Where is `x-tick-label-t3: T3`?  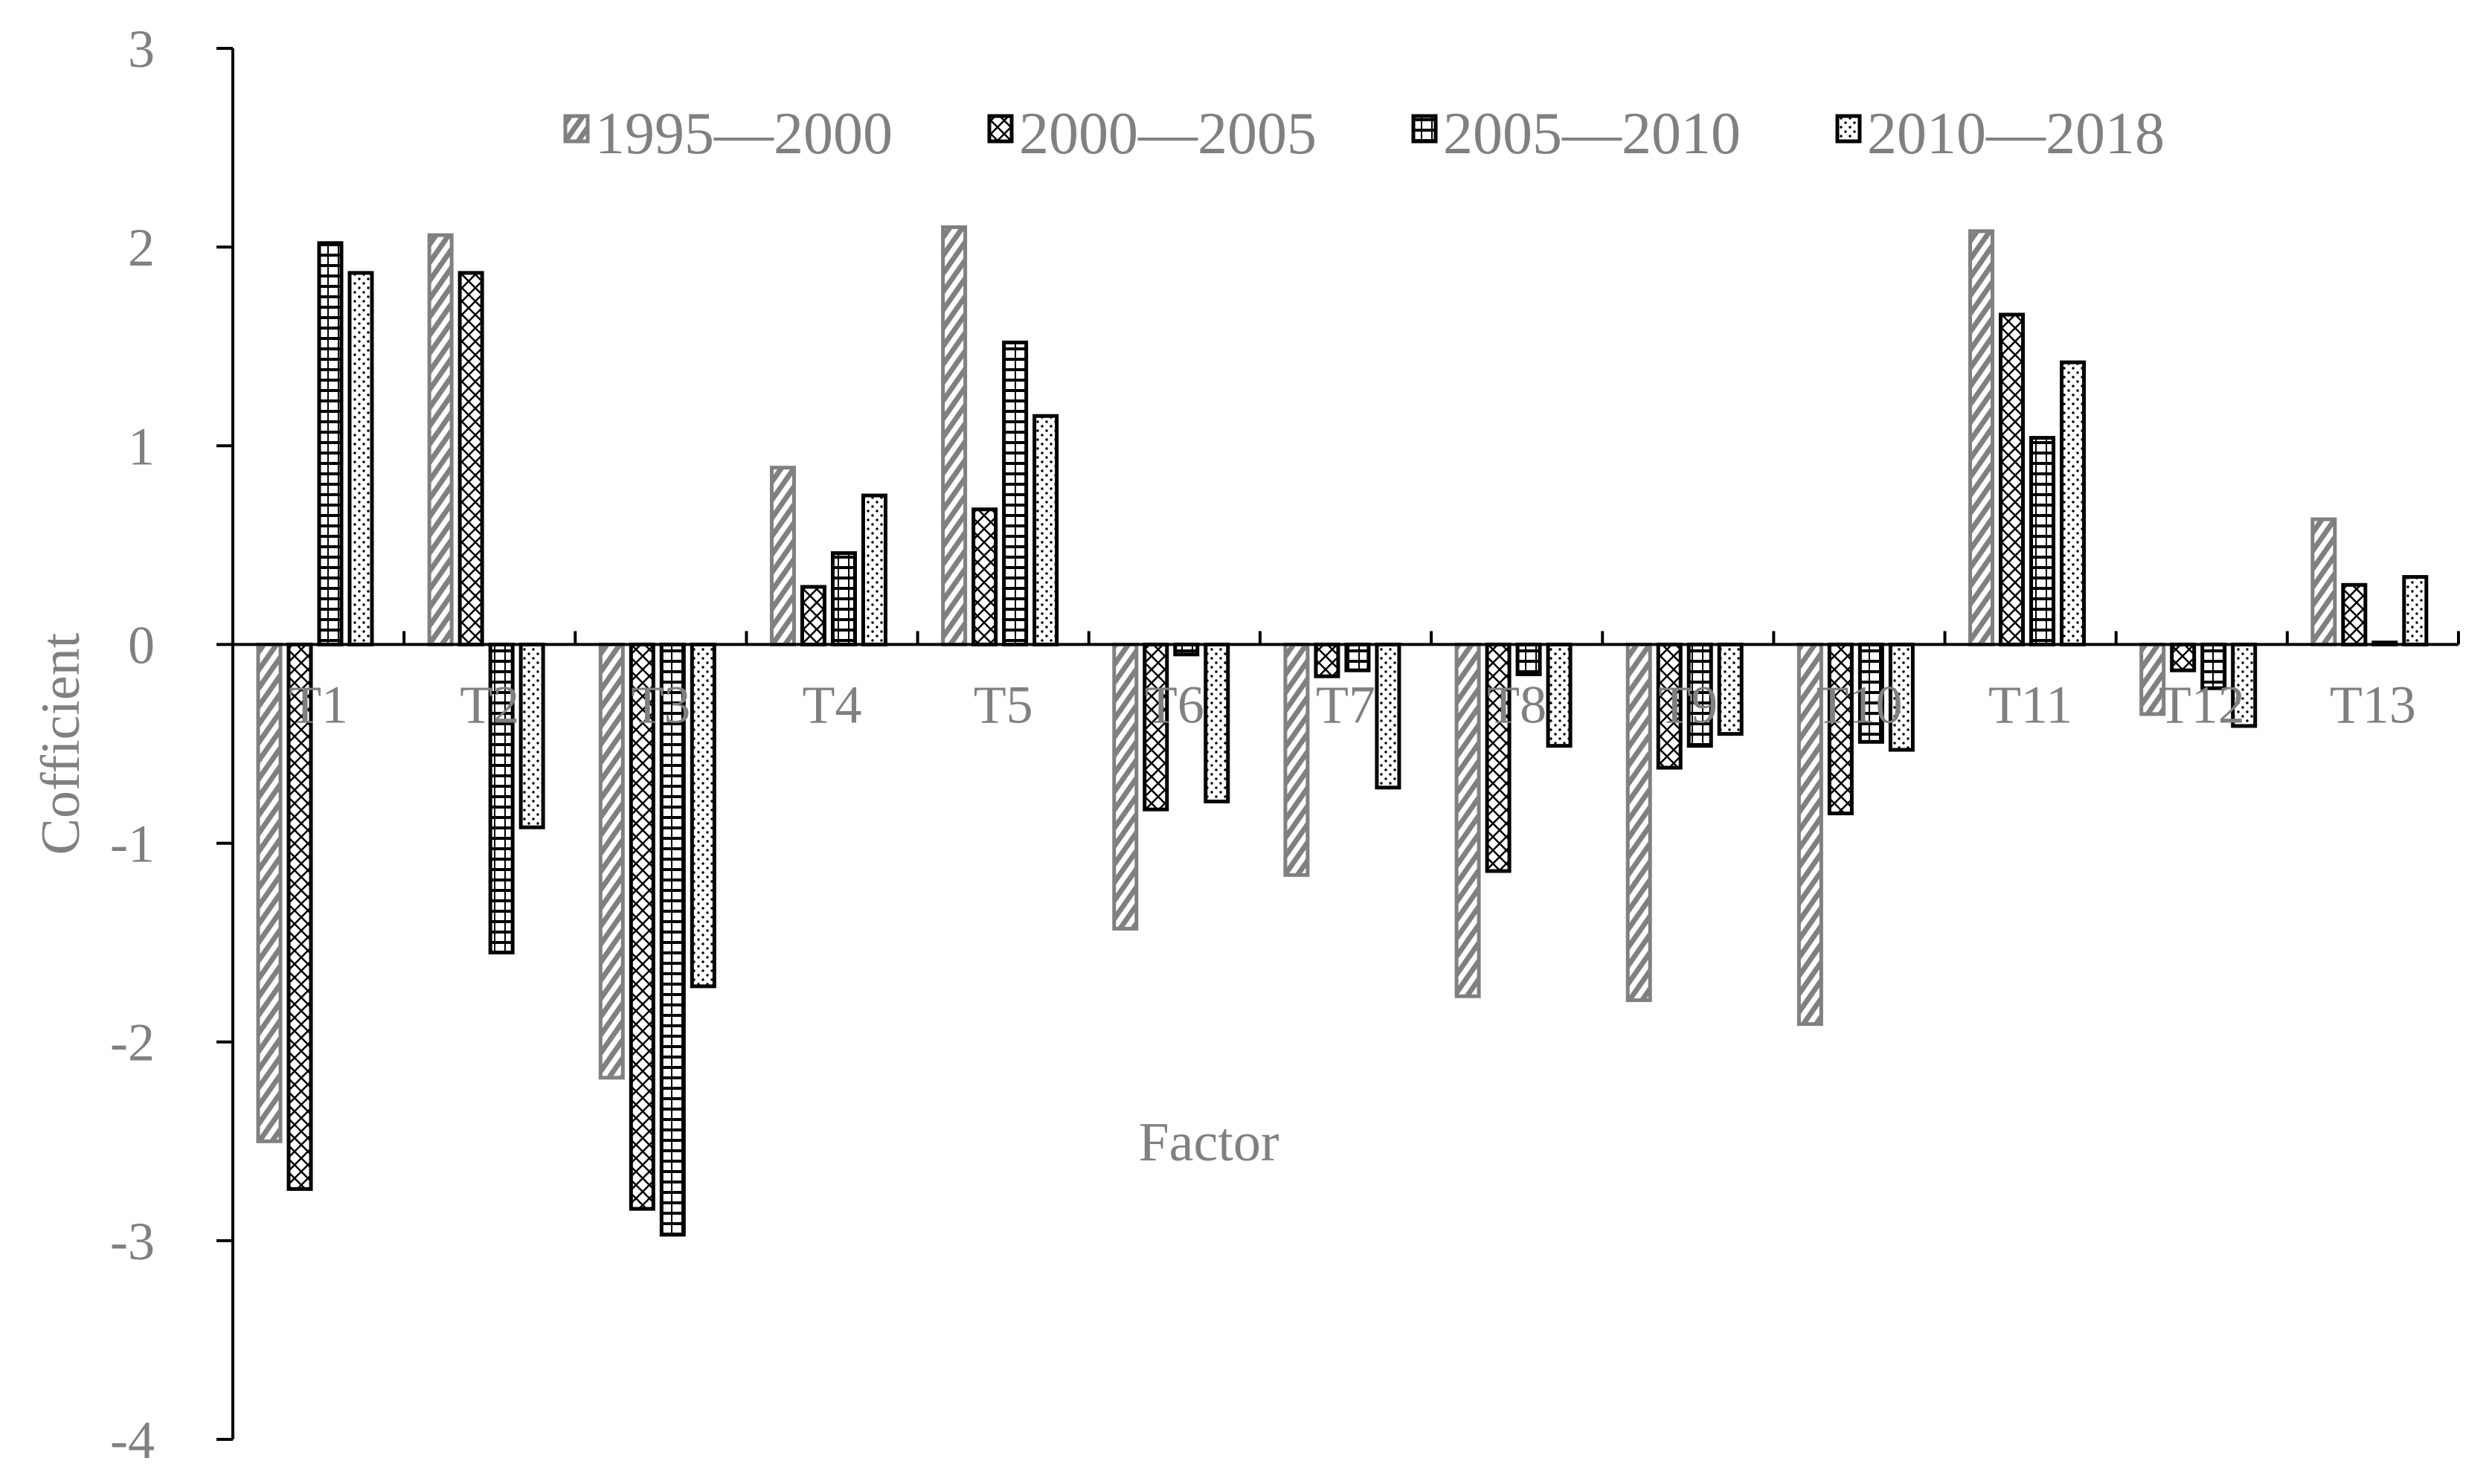
x-tick-label-t3: T3 is located at coordinates (660, 704).